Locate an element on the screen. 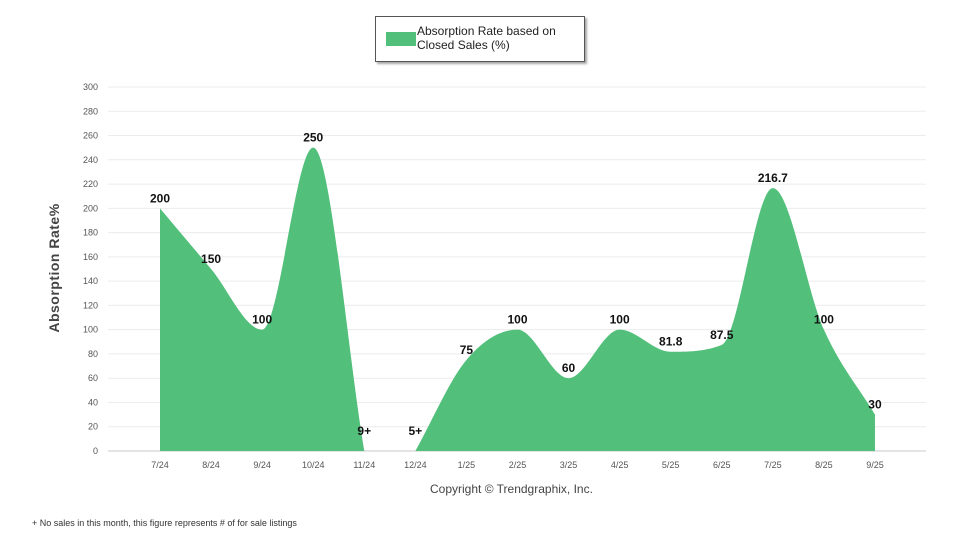  y-axis-label: Absorption Rate% is located at coordinates (54, 268).